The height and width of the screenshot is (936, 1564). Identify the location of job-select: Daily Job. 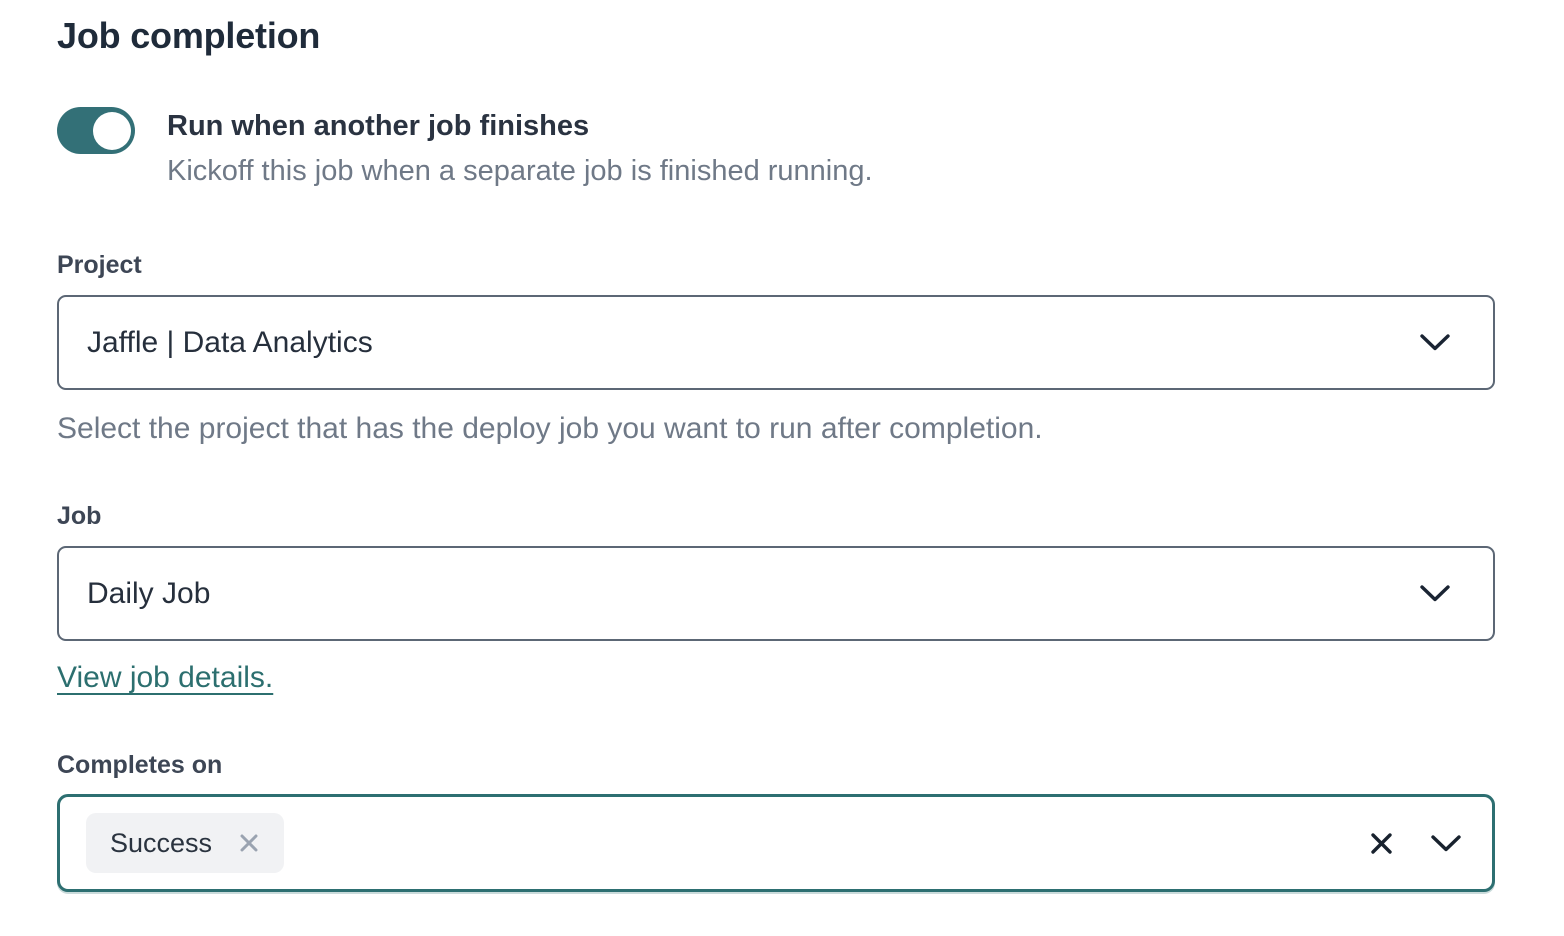
(776, 593).